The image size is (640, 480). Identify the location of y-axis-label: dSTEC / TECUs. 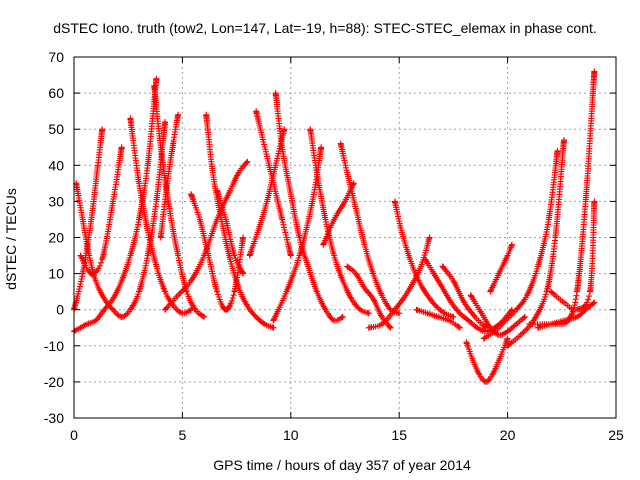
(11, 239).